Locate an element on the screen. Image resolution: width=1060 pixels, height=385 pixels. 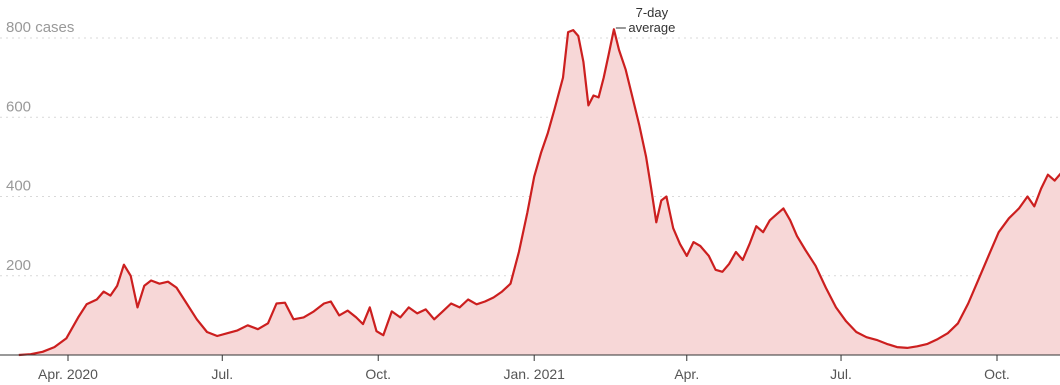
x-tick-label: Apr. is located at coordinates (686, 374).